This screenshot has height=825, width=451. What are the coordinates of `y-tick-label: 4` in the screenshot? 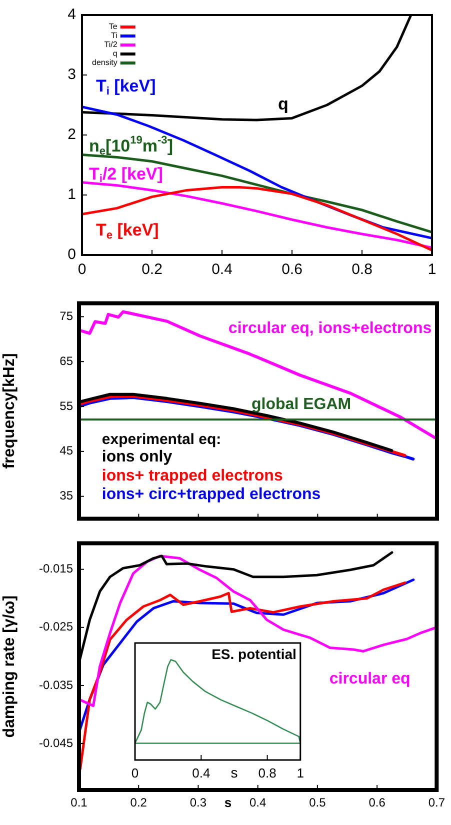 It's located at (72, 15).